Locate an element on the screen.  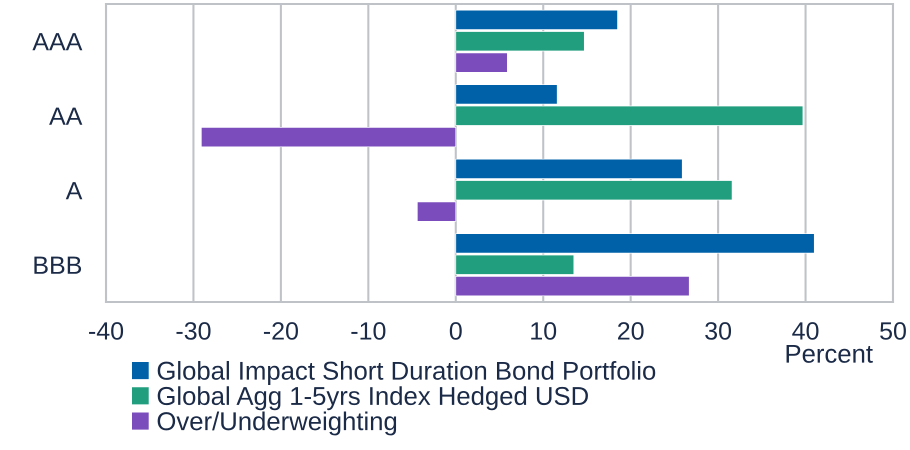
y-tick-label: AAA is located at coordinates (57, 41).